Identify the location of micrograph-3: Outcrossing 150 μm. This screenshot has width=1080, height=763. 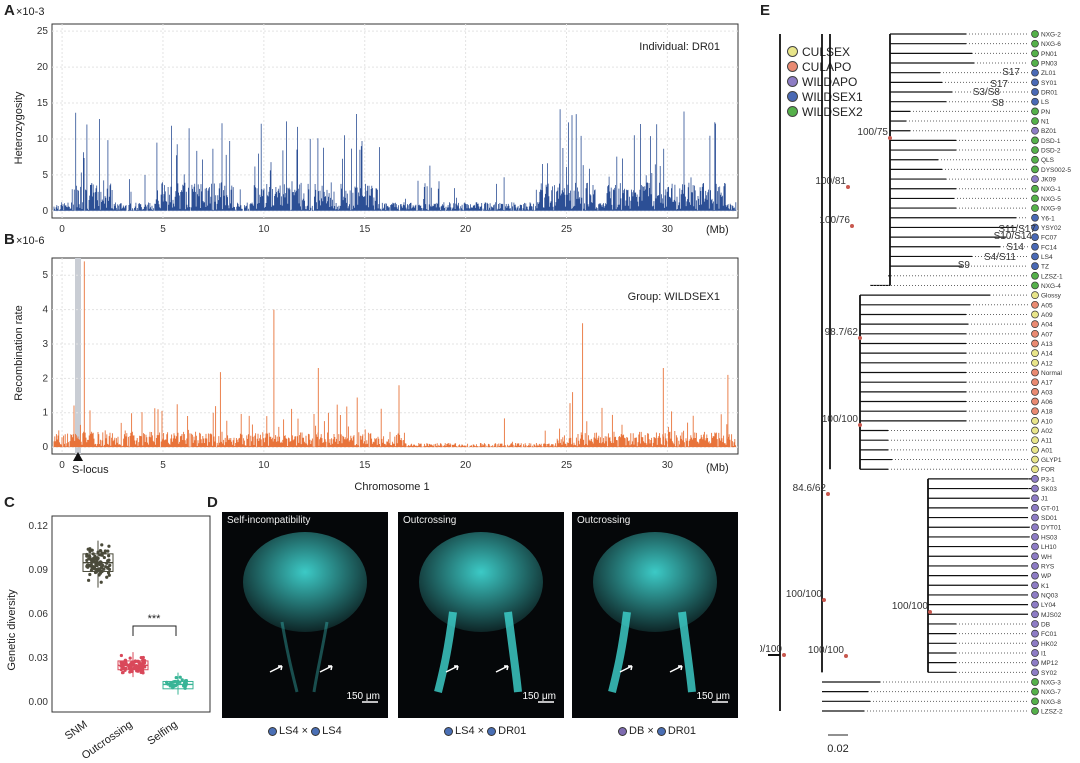
(655, 615).